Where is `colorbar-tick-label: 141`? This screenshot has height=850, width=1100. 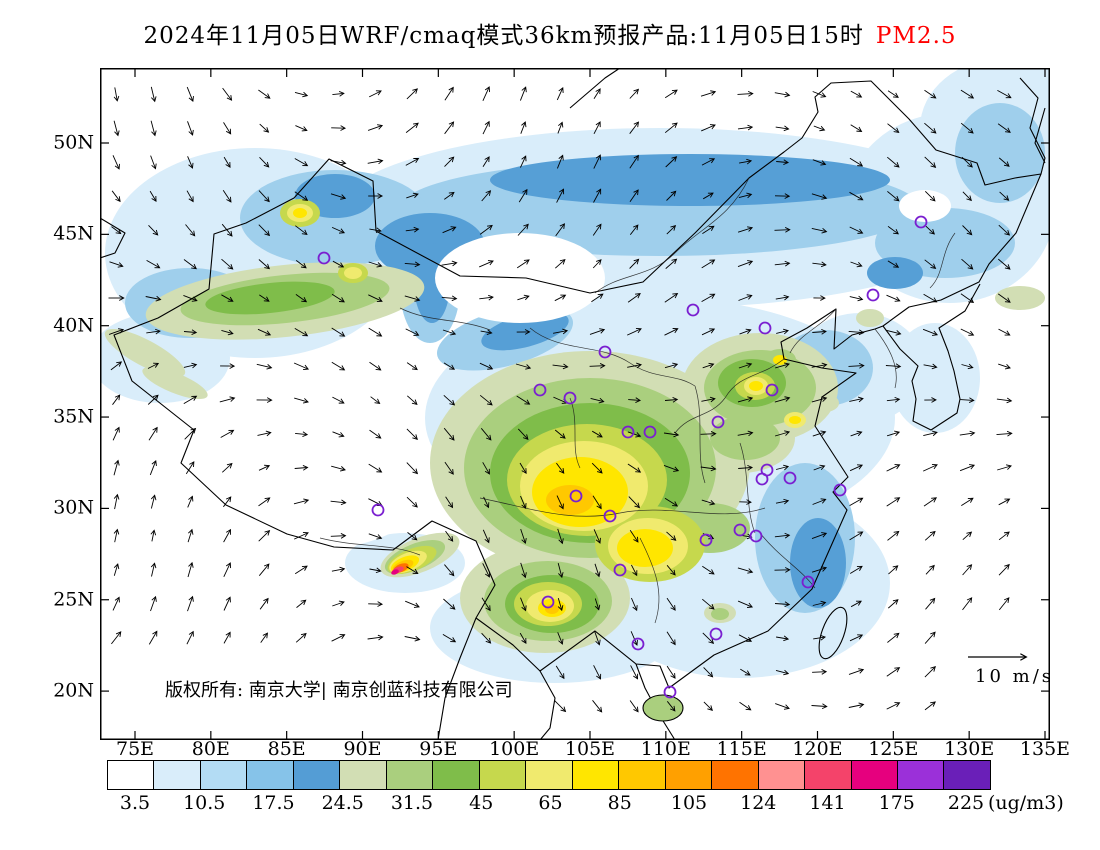 colorbar-tick-label: 141 is located at coordinates (827, 803).